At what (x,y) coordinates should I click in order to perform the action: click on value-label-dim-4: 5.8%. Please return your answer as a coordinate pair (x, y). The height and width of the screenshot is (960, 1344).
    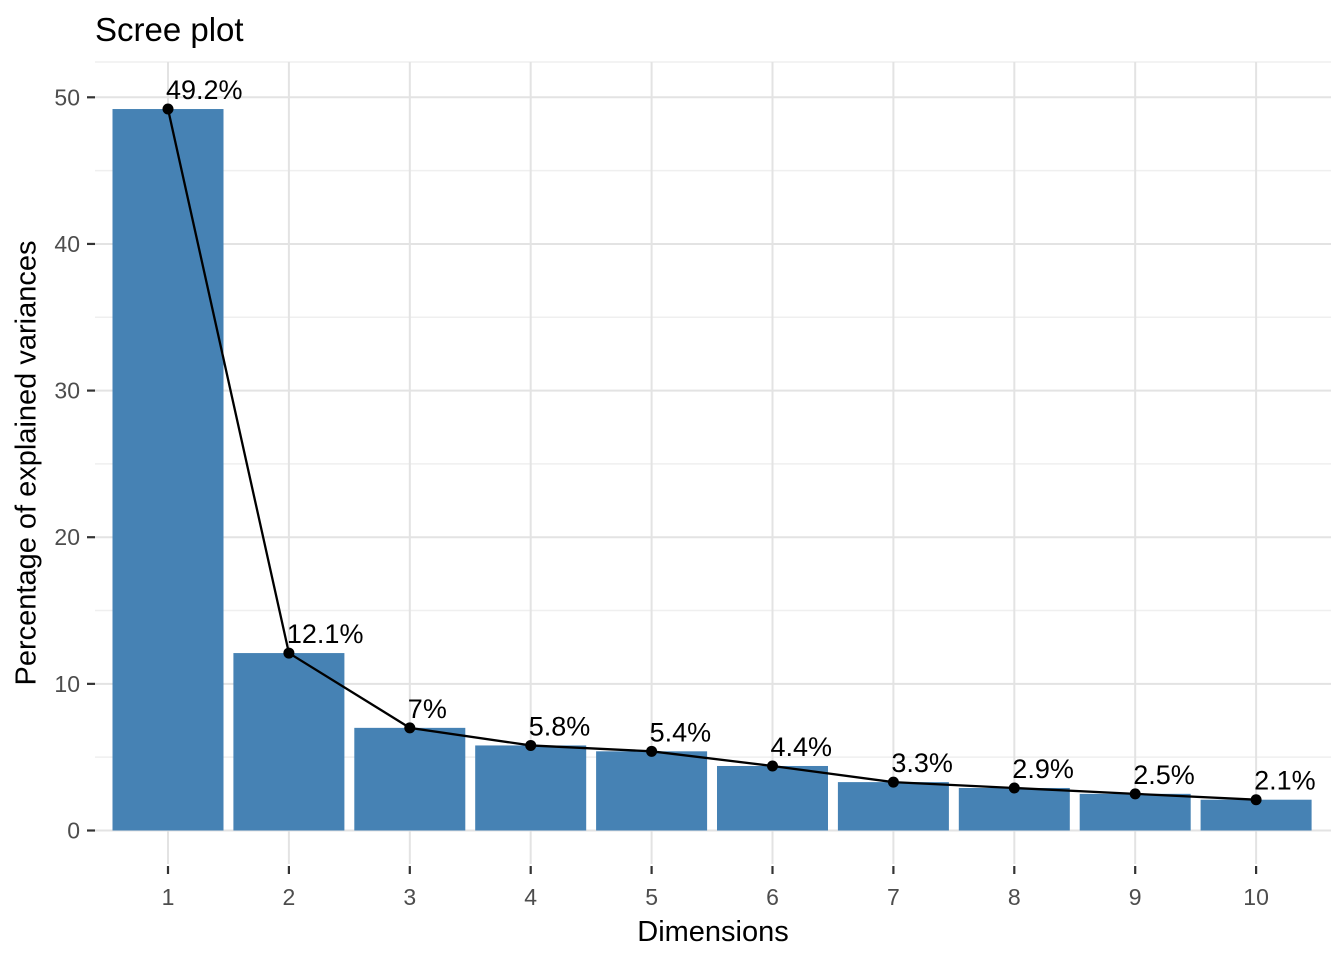
    Looking at the image, I should click on (560, 726).